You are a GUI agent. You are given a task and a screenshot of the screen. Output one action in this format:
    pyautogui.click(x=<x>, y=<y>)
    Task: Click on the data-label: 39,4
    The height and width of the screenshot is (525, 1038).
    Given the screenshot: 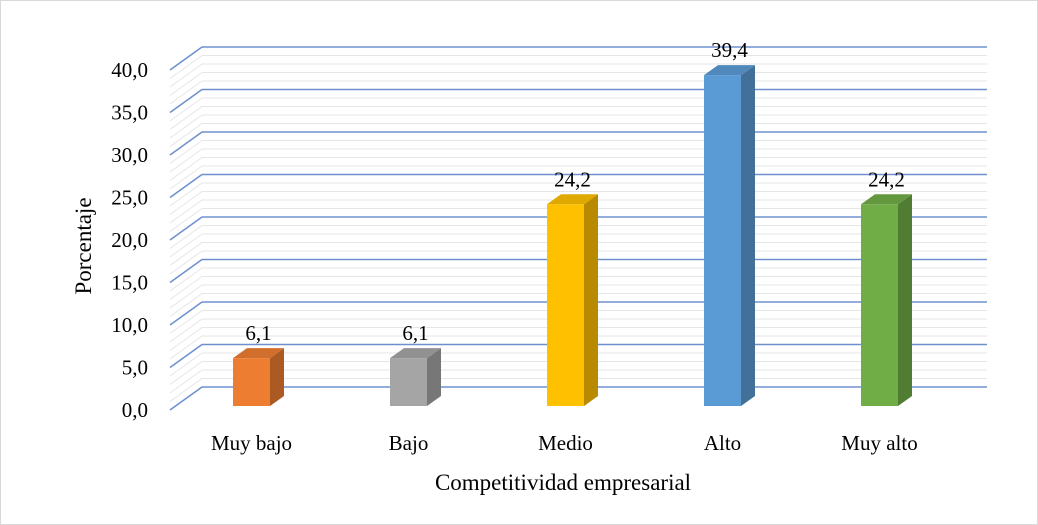 What is the action you would take?
    pyautogui.click(x=729, y=50)
    